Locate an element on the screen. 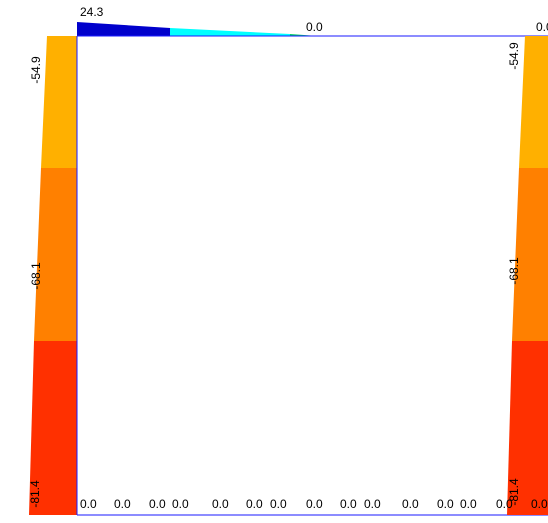 This screenshot has width=548, height=523. left-column-band-bottom is located at coordinates (53, 428).